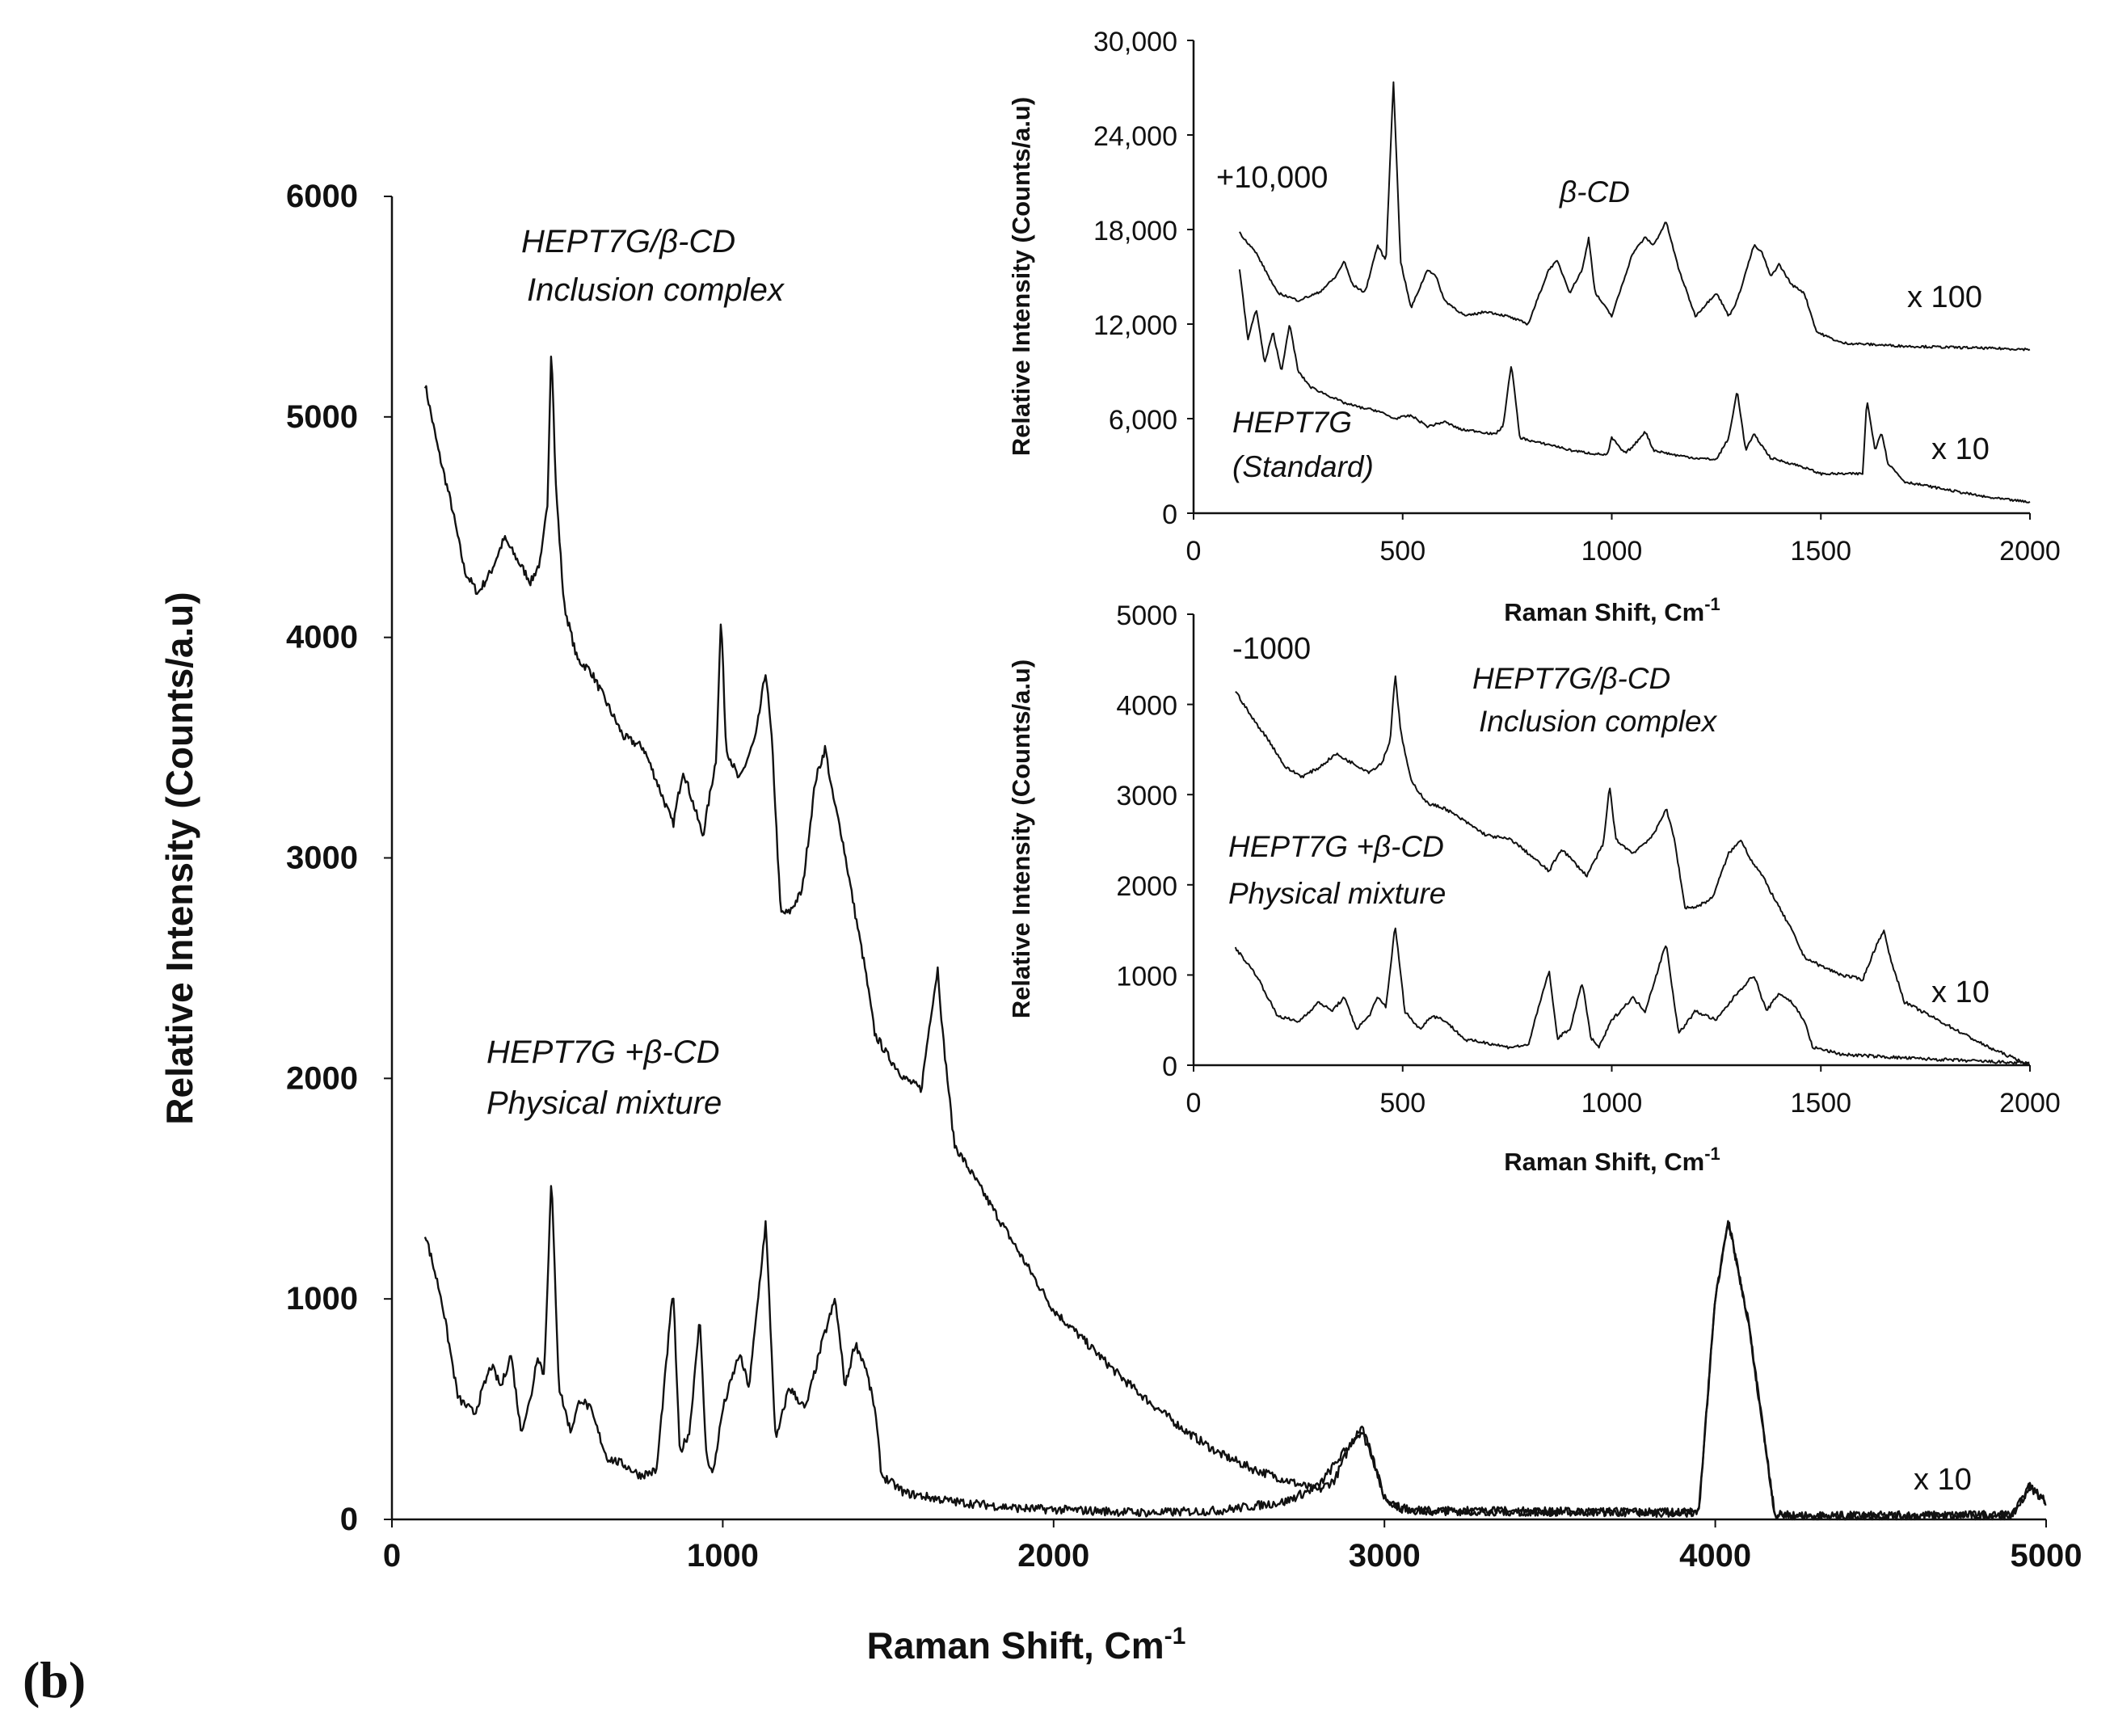 This screenshot has width=2114, height=1736. Describe the element at coordinates (1021, 276) in the screenshot. I see `inset-top-y-axis-label: Relative Intensity (Counts/a.u)` at that location.